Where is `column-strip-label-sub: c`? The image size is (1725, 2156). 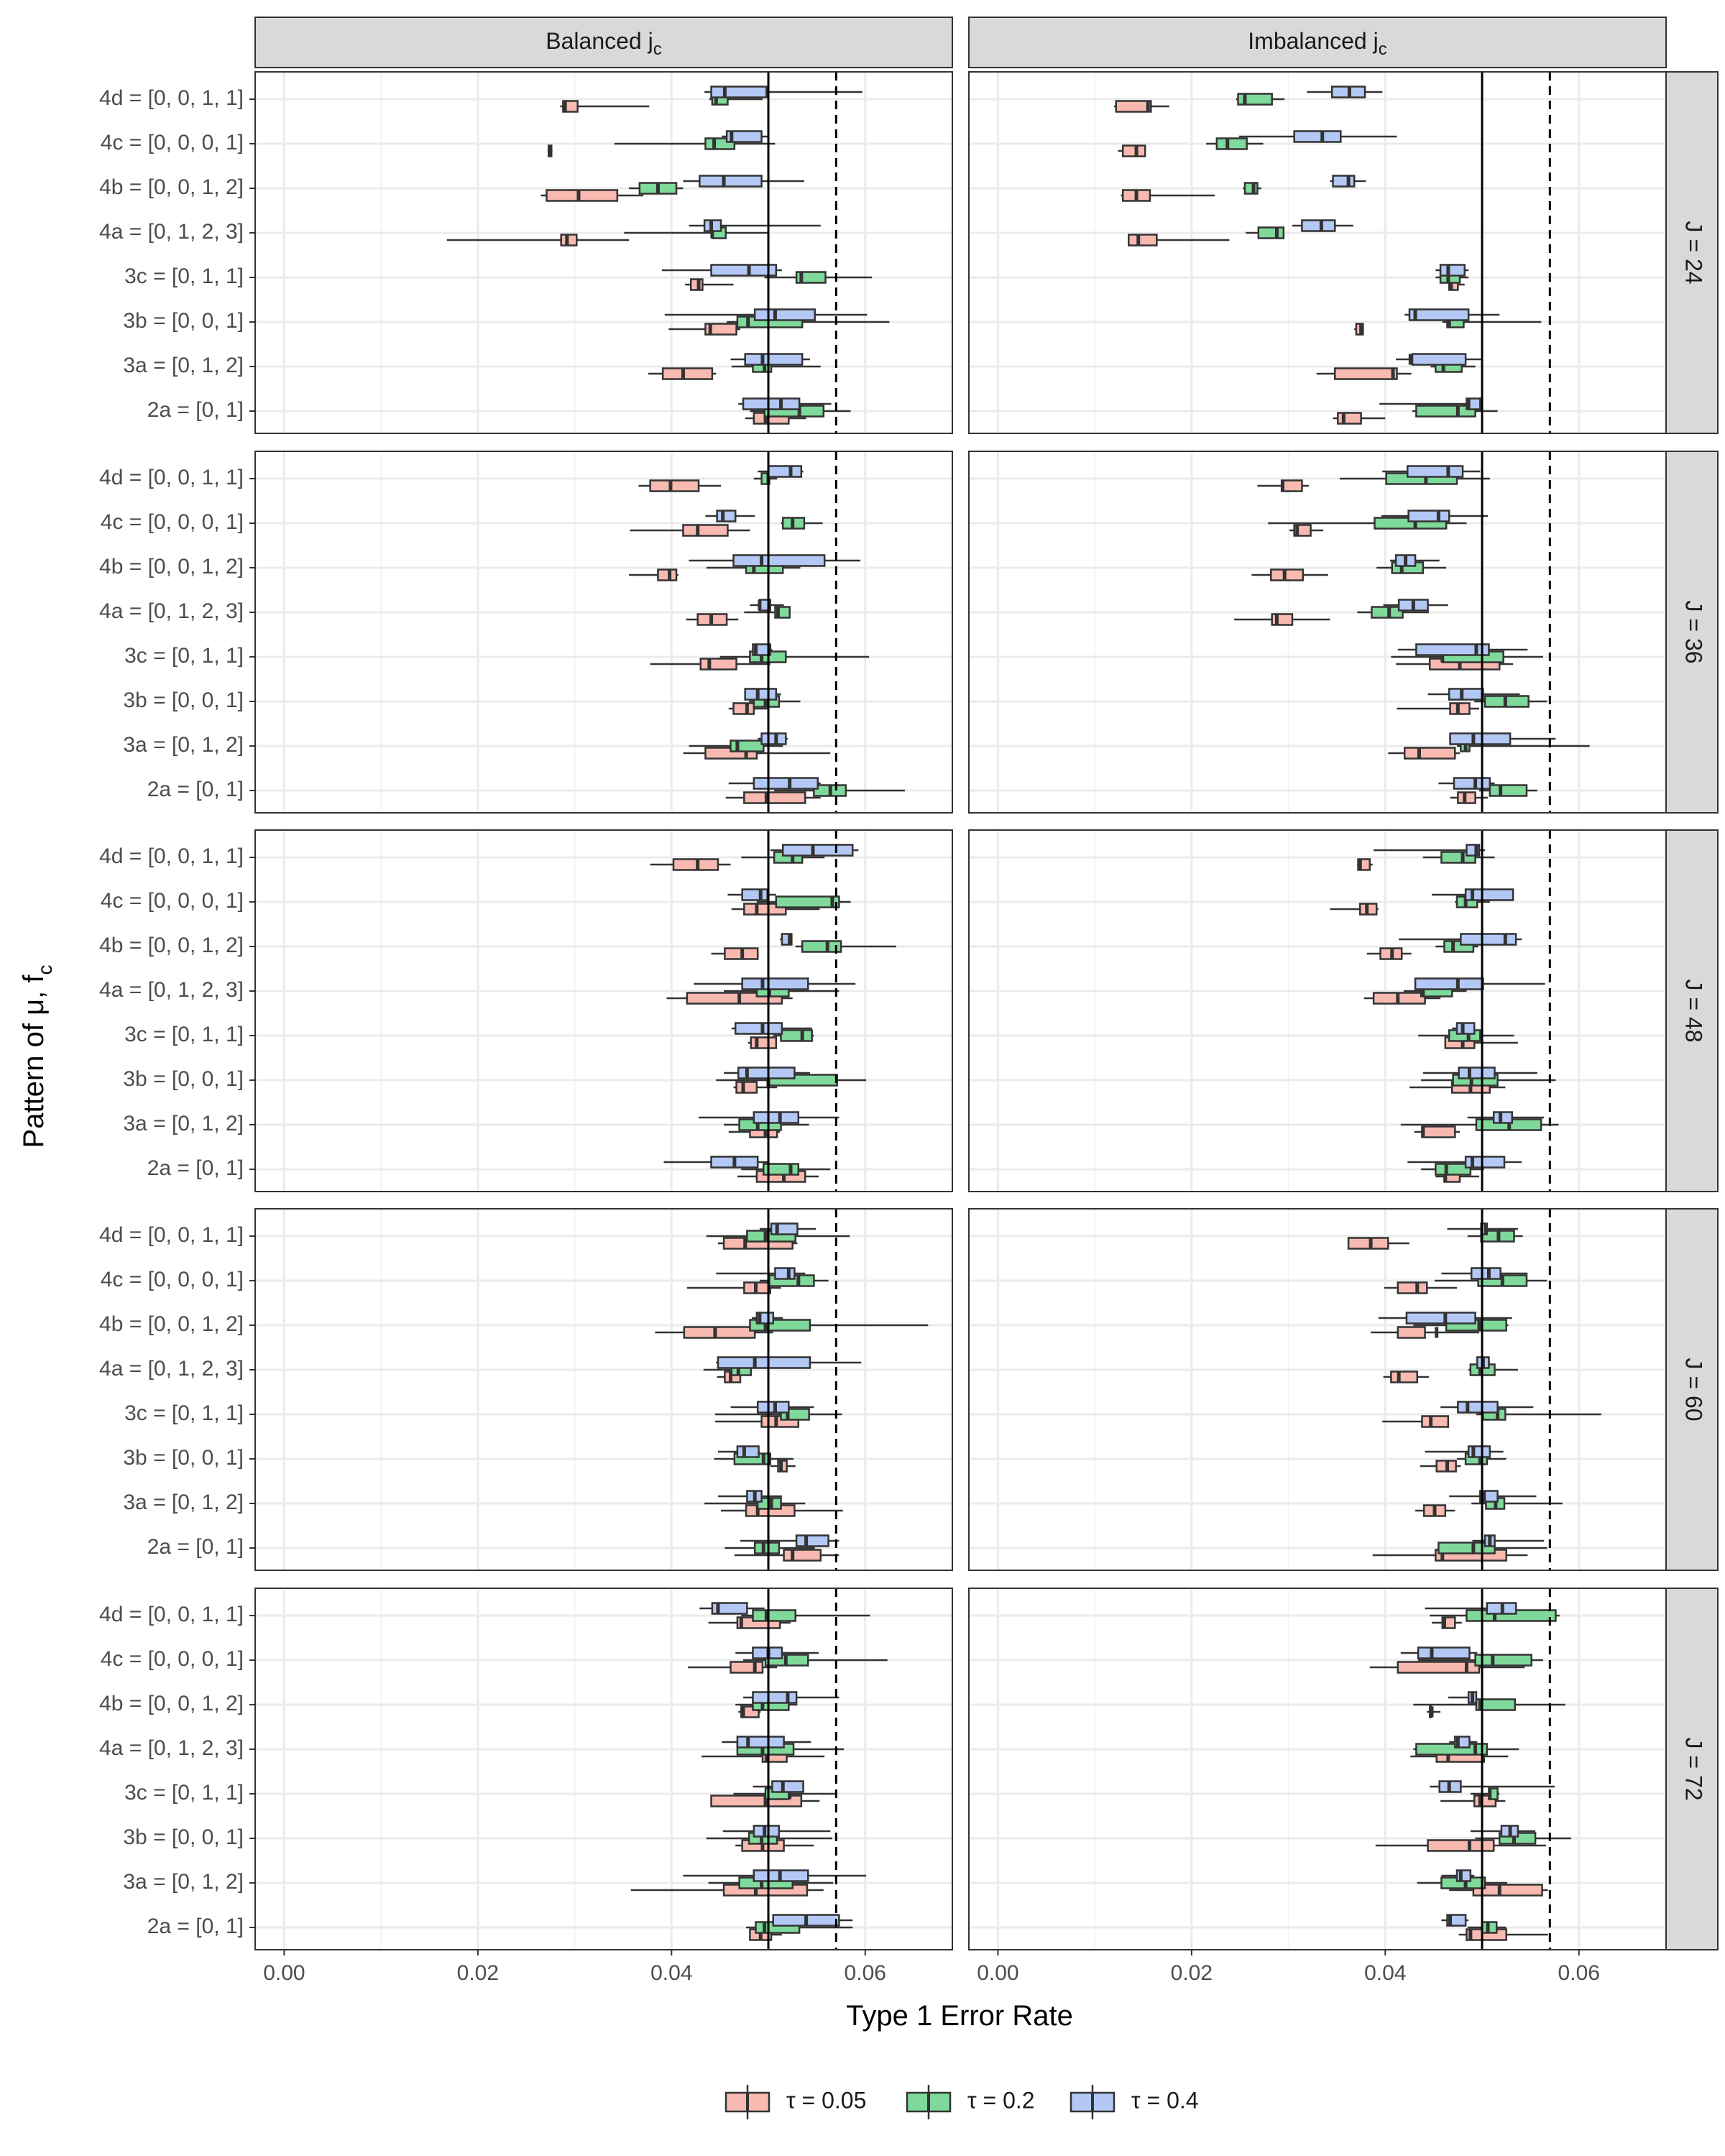 column-strip-label-sub: c is located at coordinates (657, 49).